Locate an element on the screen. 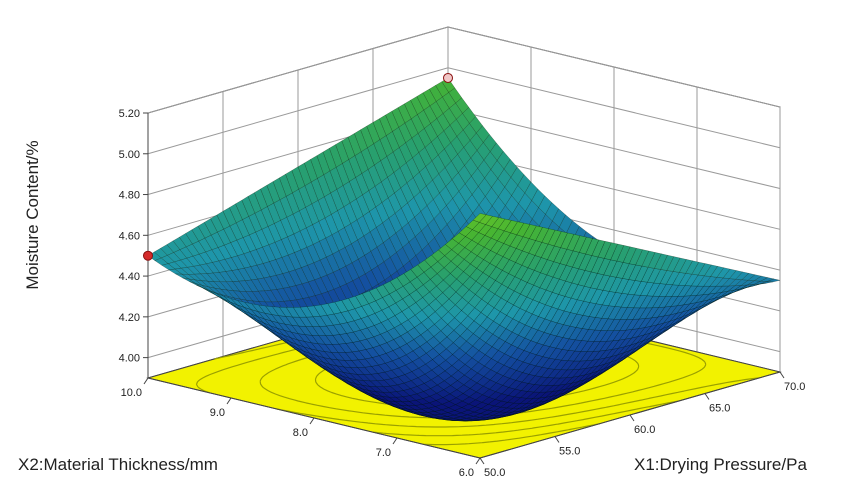 Image resolution: width=868 pixels, height=502 pixels. x1-tick-label: 50.0 is located at coordinates (494, 473).